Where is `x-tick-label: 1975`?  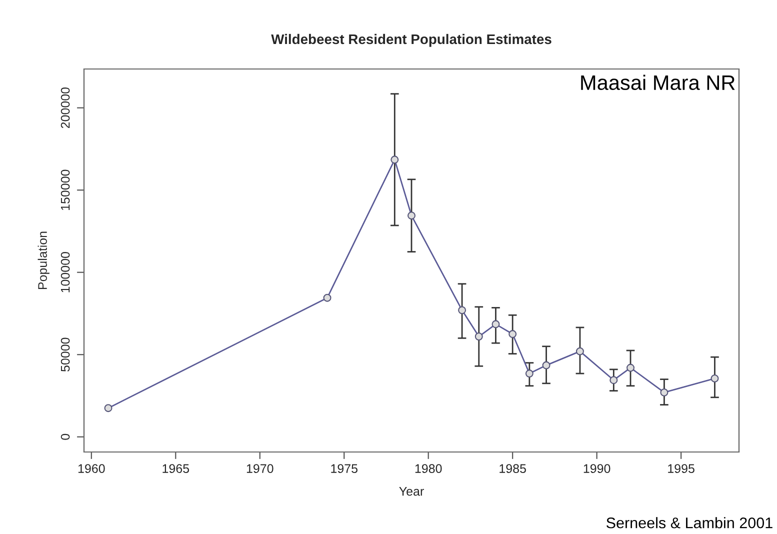
x-tick-label: 1975 is located at coordinates (344, 468).